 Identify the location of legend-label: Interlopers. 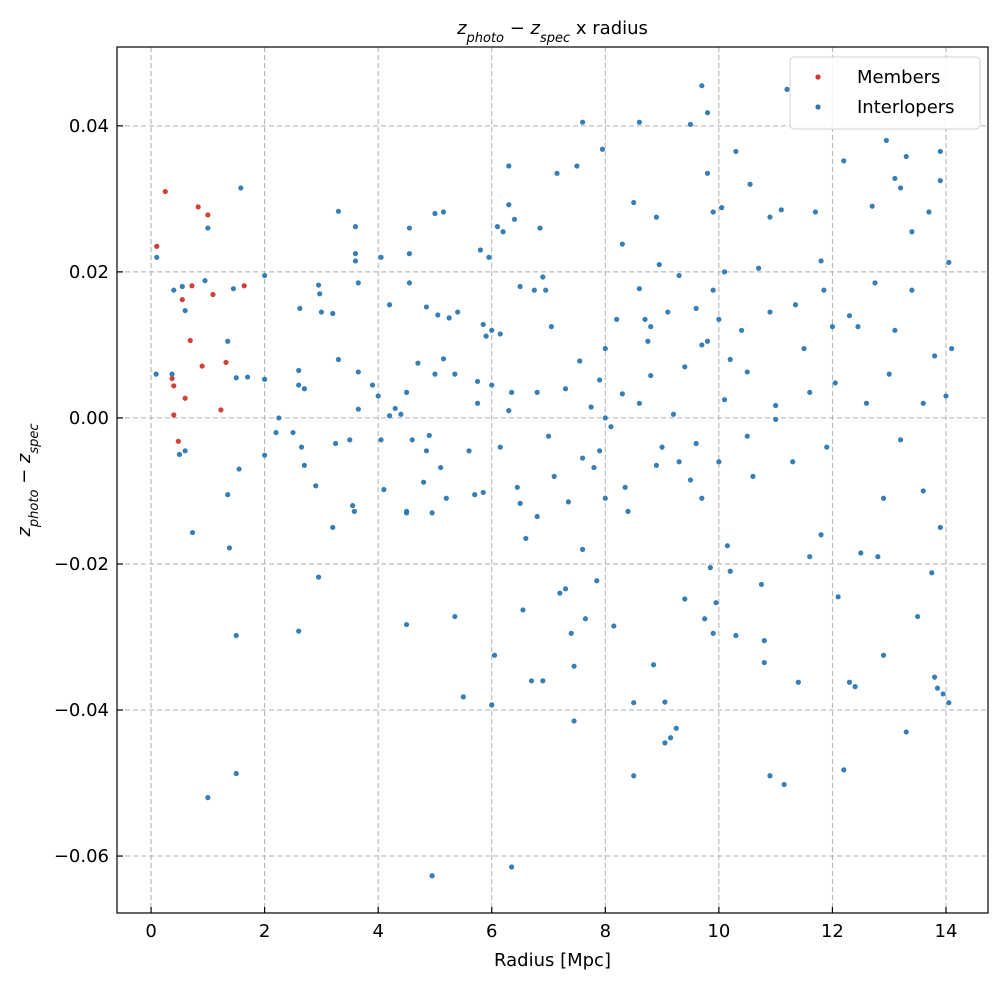
(906, 107).